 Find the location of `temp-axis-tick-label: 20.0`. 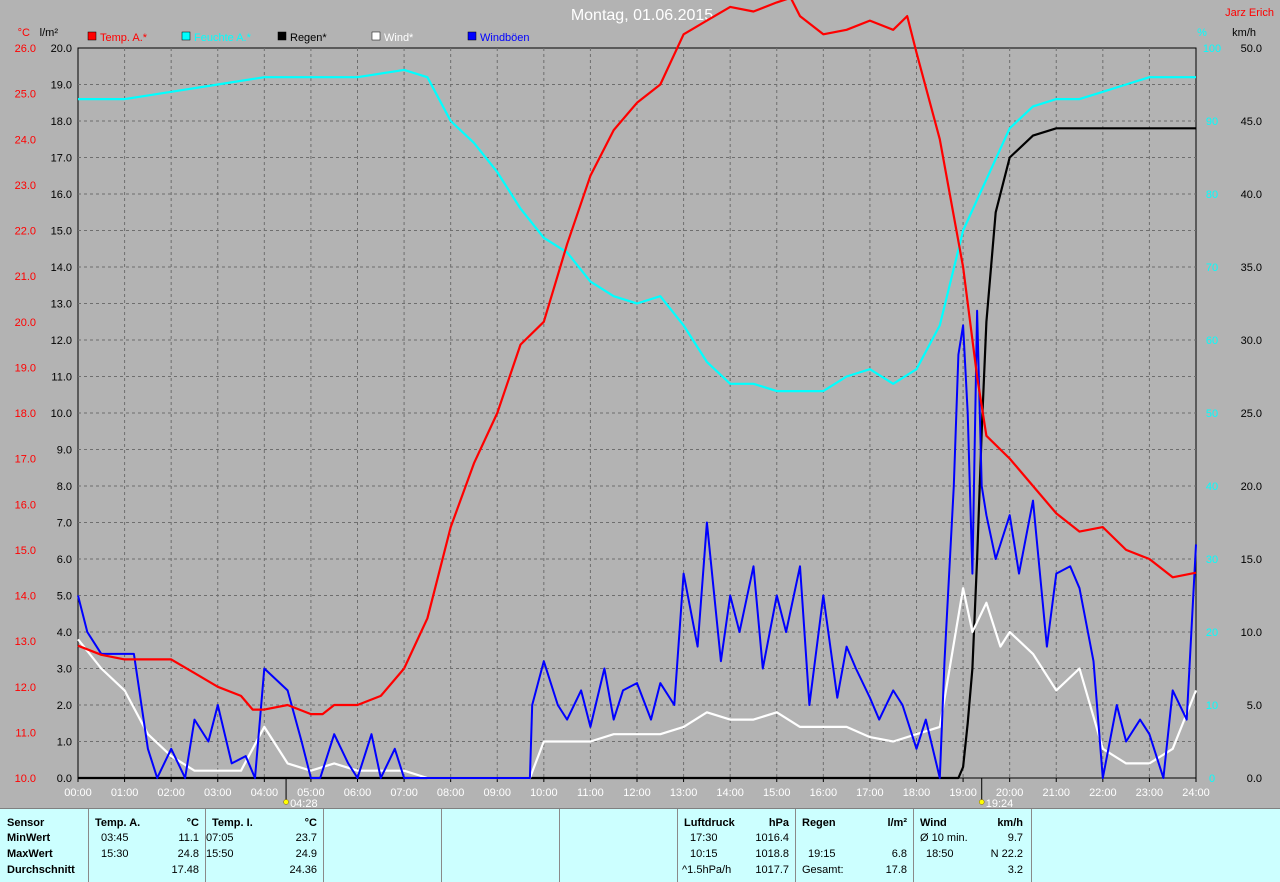

temp-axis-tick-label: 20.0 is located at coordinates (25, 323).